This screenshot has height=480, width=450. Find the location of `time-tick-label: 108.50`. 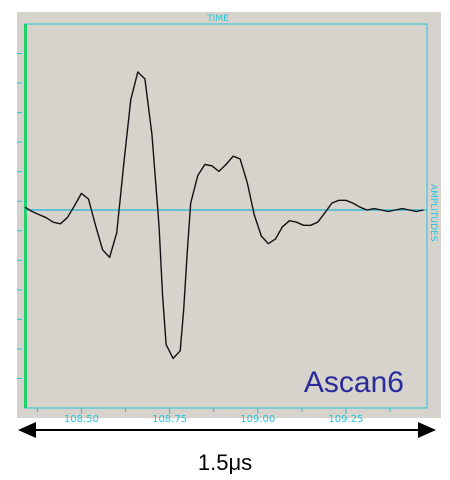

time-tick-label: 108.50 is located at coordinates (81, 419).